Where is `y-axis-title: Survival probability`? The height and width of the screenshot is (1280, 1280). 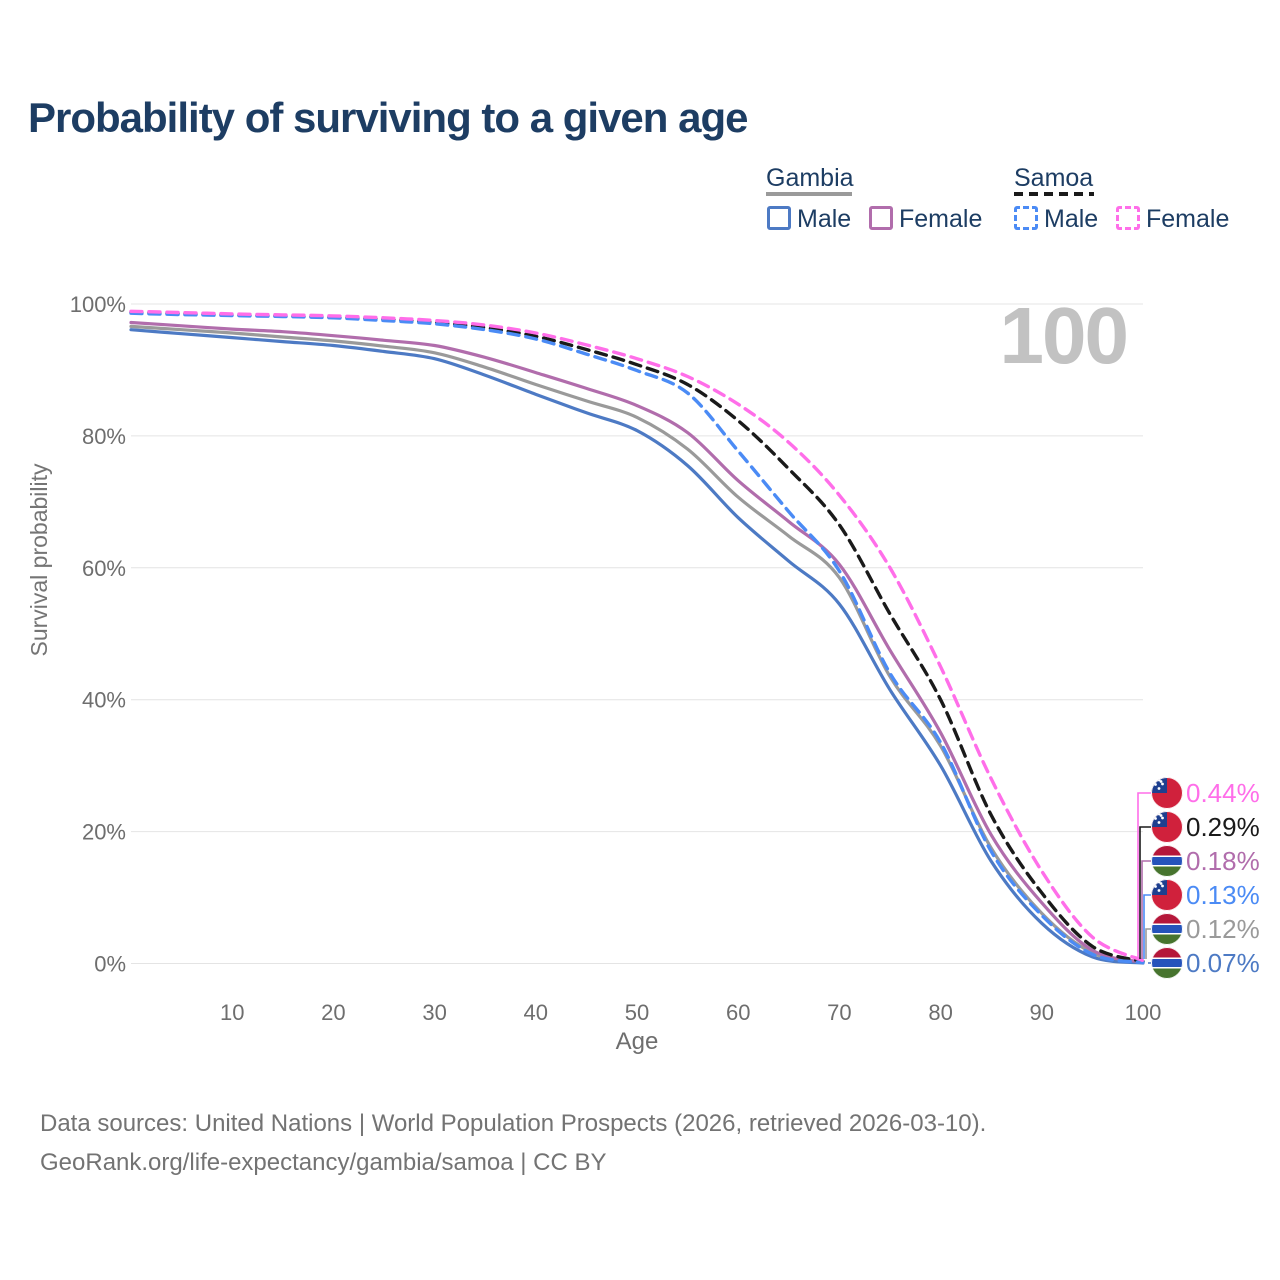 y-axis-title: Survival probability is located at coordinates (39, 560).